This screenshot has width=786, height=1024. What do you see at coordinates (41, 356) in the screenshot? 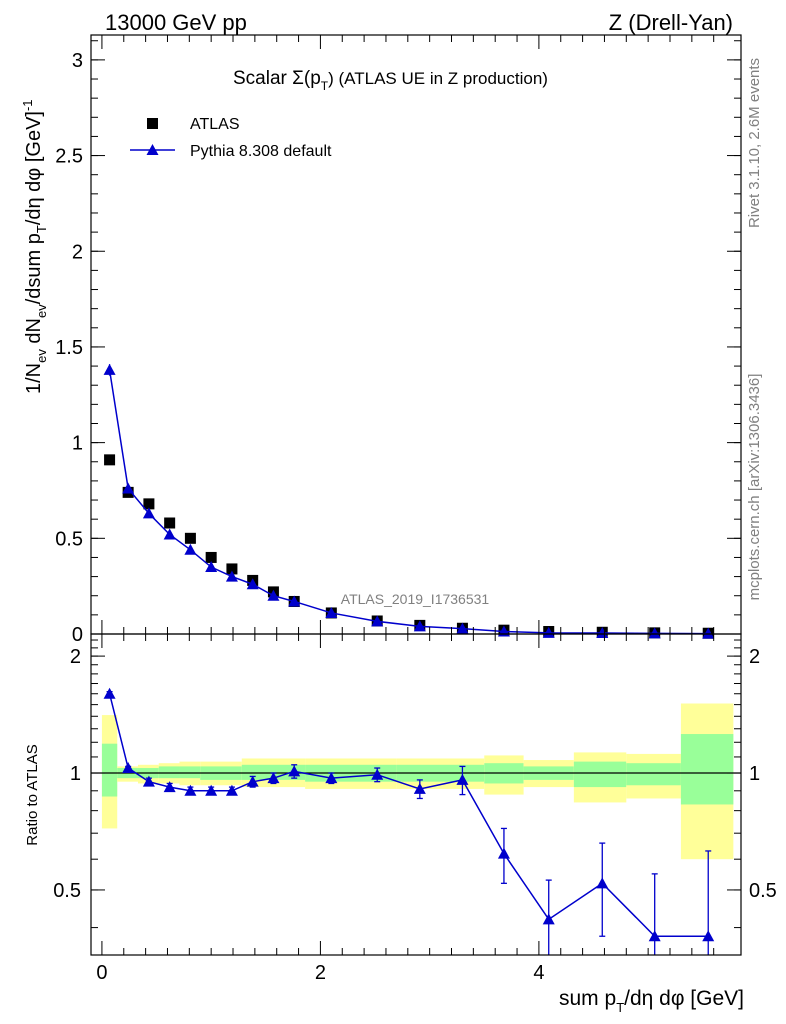
I see `upper-ylabel-b: ev` at bounding box center [41, 356].